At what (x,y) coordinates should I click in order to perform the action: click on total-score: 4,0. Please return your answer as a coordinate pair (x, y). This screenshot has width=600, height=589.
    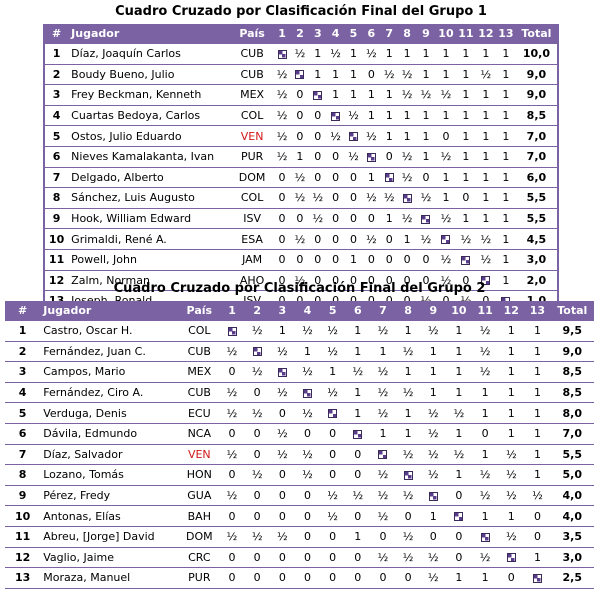
    Looking at the image, I should click on (572, 516).